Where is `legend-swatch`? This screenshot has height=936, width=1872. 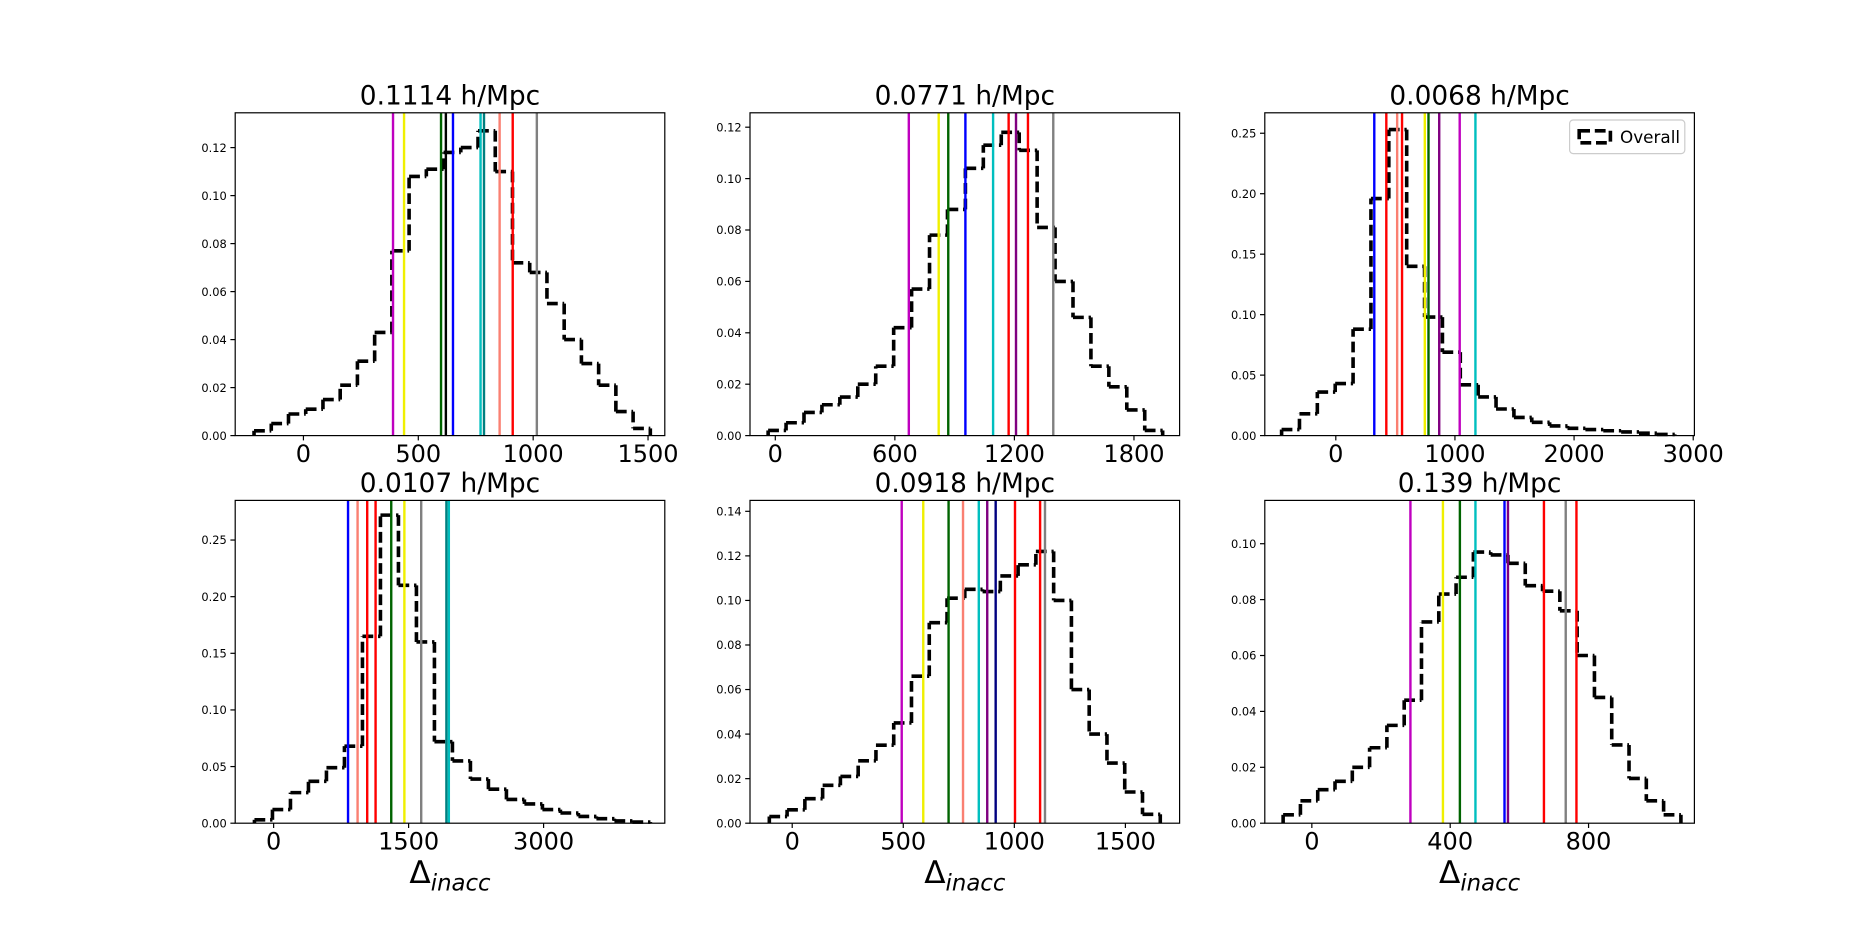 legend-swatch is located at coordinates (1595, 136).